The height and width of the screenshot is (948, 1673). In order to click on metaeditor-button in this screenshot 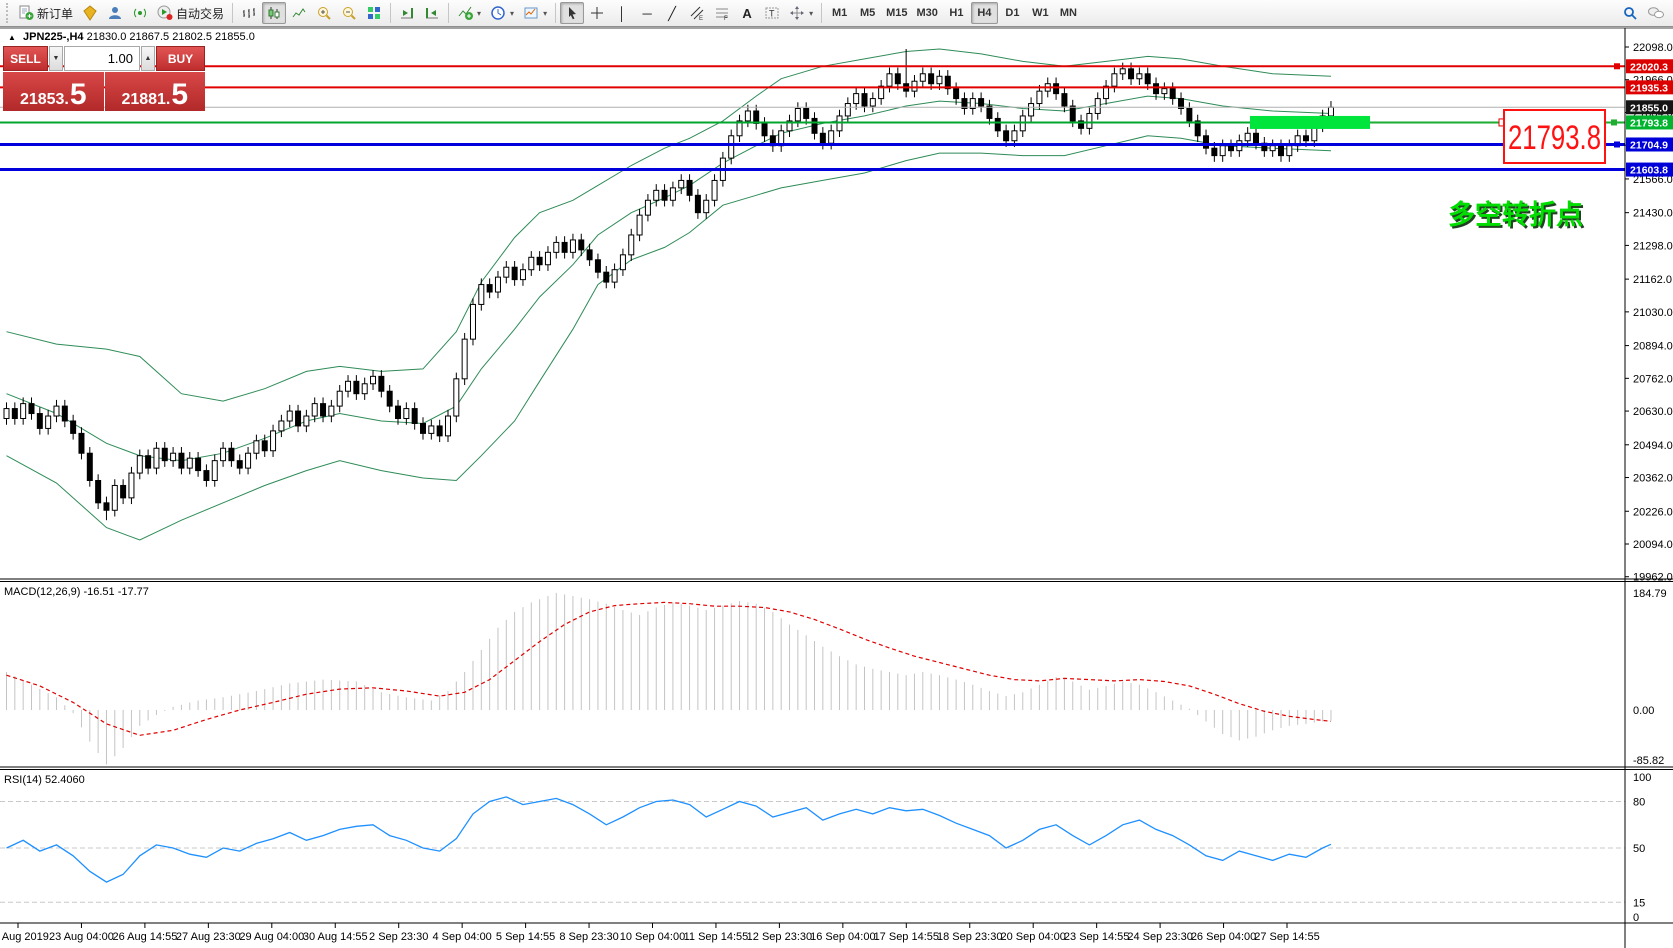, I will do `click(90, 13)`.